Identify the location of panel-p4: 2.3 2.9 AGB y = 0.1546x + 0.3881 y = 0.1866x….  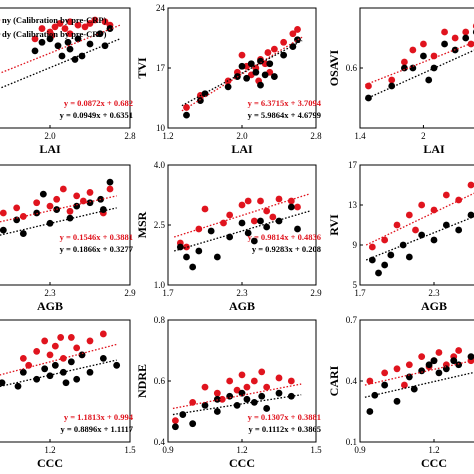
(68, 238).